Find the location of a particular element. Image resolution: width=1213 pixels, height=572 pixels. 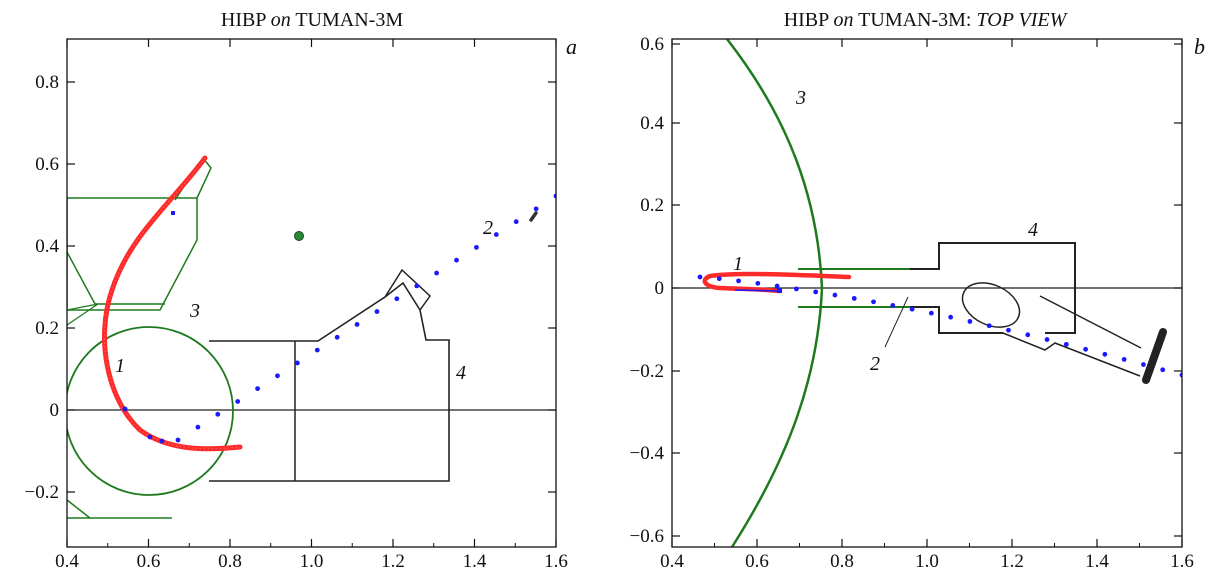

injection-segment is located at coordinates (756, 290).